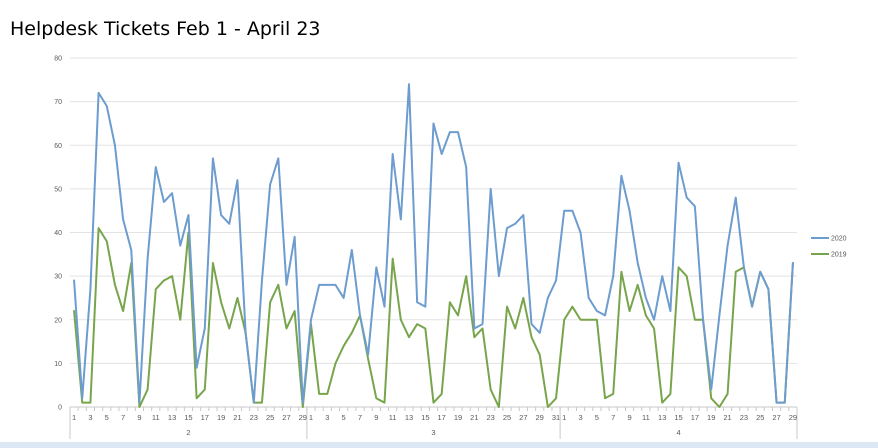 This screenshot has height=448, width=878. I want to click on legend-label: 2020, so click(839, 239).